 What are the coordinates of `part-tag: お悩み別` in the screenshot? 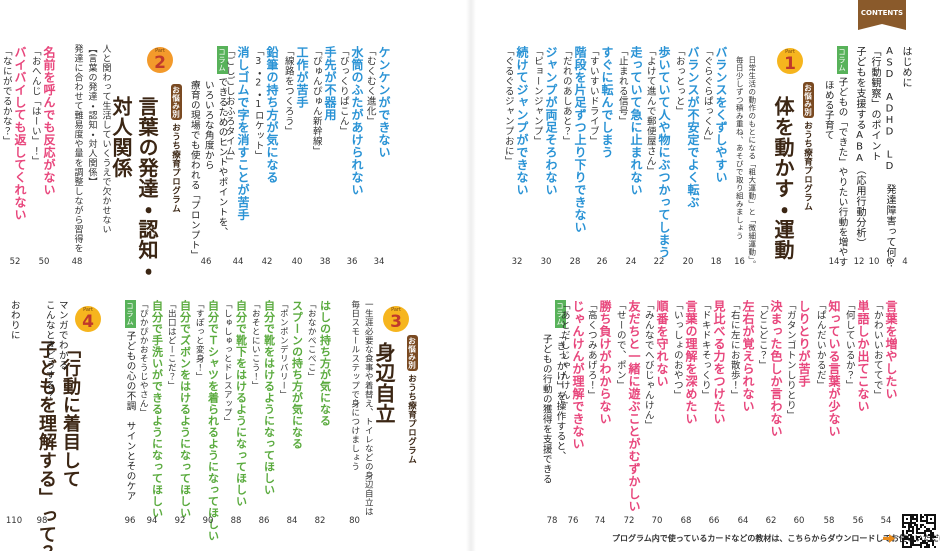 It's located at (176, 102).